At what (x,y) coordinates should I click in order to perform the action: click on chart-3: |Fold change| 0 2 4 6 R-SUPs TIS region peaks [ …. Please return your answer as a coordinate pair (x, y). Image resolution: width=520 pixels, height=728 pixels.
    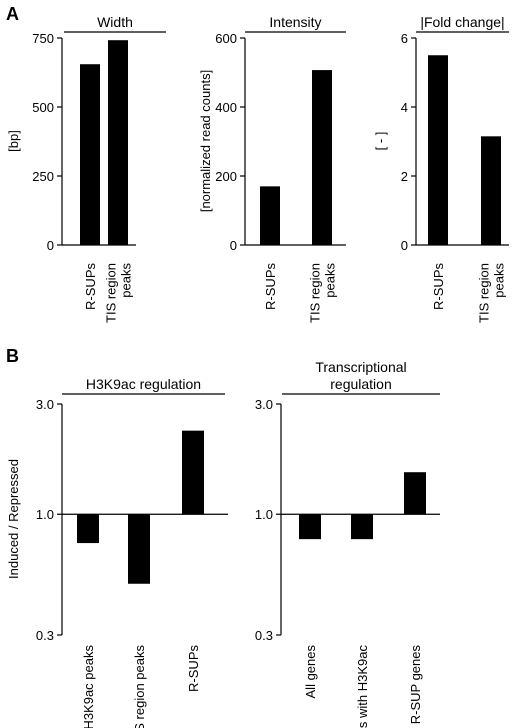
    Looking at the image, I should click on (441, 168).